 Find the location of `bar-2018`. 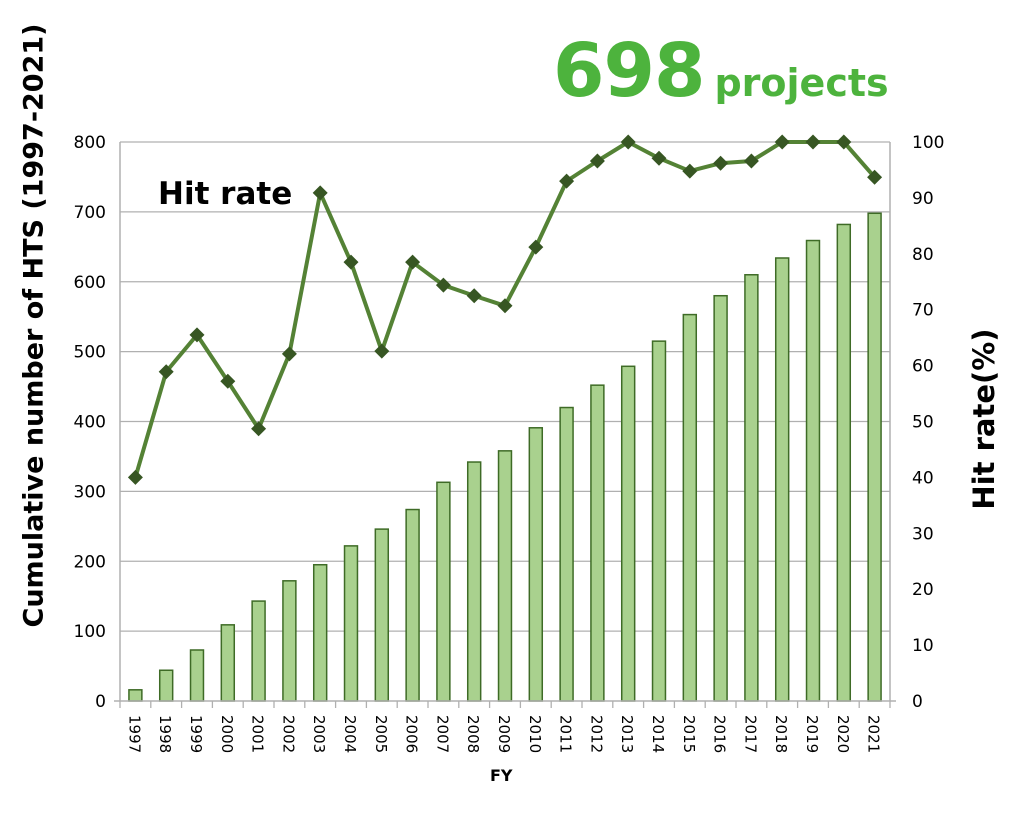

bar-2018 is located at coordinates (782, 479).